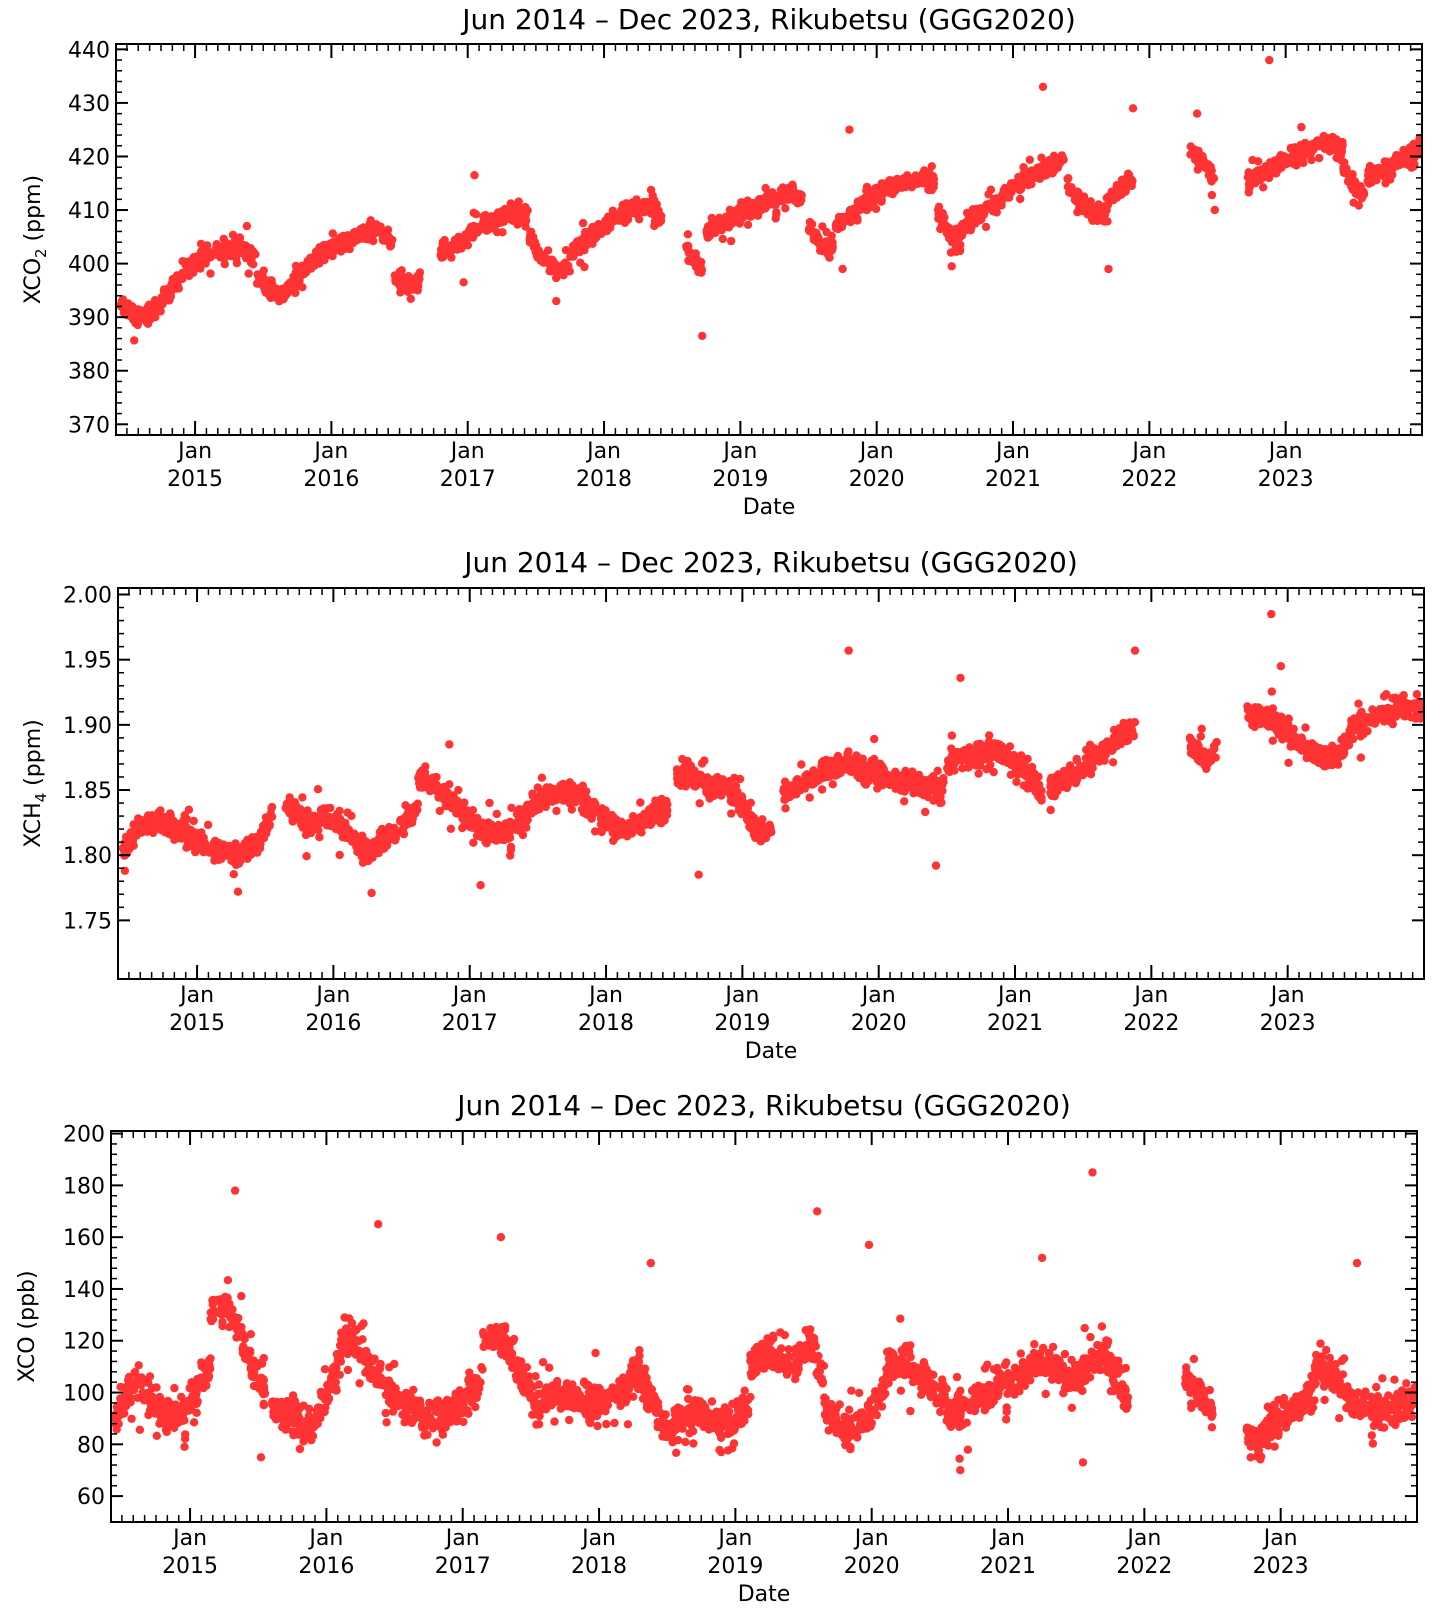 This screenshot has height=1608, width=1440. What do you see at coordinates (35, 239) in the screenshot?
I see `y-axis-label: XCO2 (ppm)` at bounding box center [35, 239].